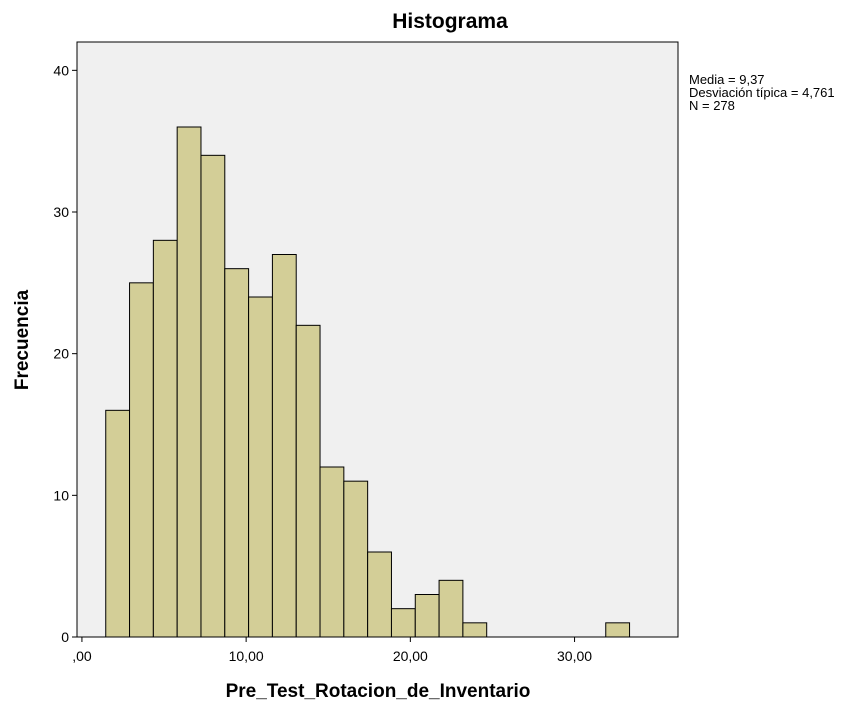 The width and height of the screenshot is (867, 711). I want to click on statistic-line: Media = 9,37, so click(727, 79).